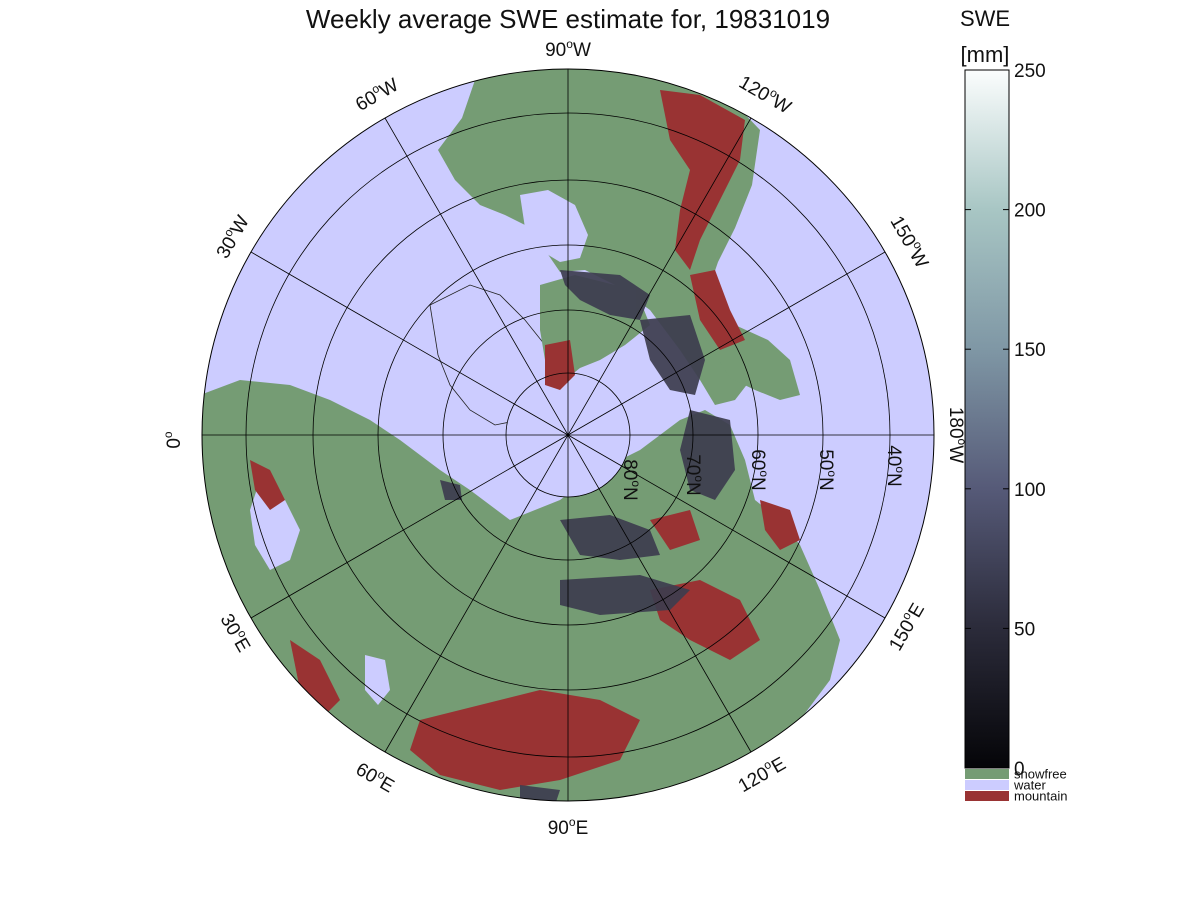 This screenshot has width=1200, height=900. What do you see at coordinates (631, 480) in the screenshot?
I see `lat-label-80n: 80oN` at bounding box center [631, 480].